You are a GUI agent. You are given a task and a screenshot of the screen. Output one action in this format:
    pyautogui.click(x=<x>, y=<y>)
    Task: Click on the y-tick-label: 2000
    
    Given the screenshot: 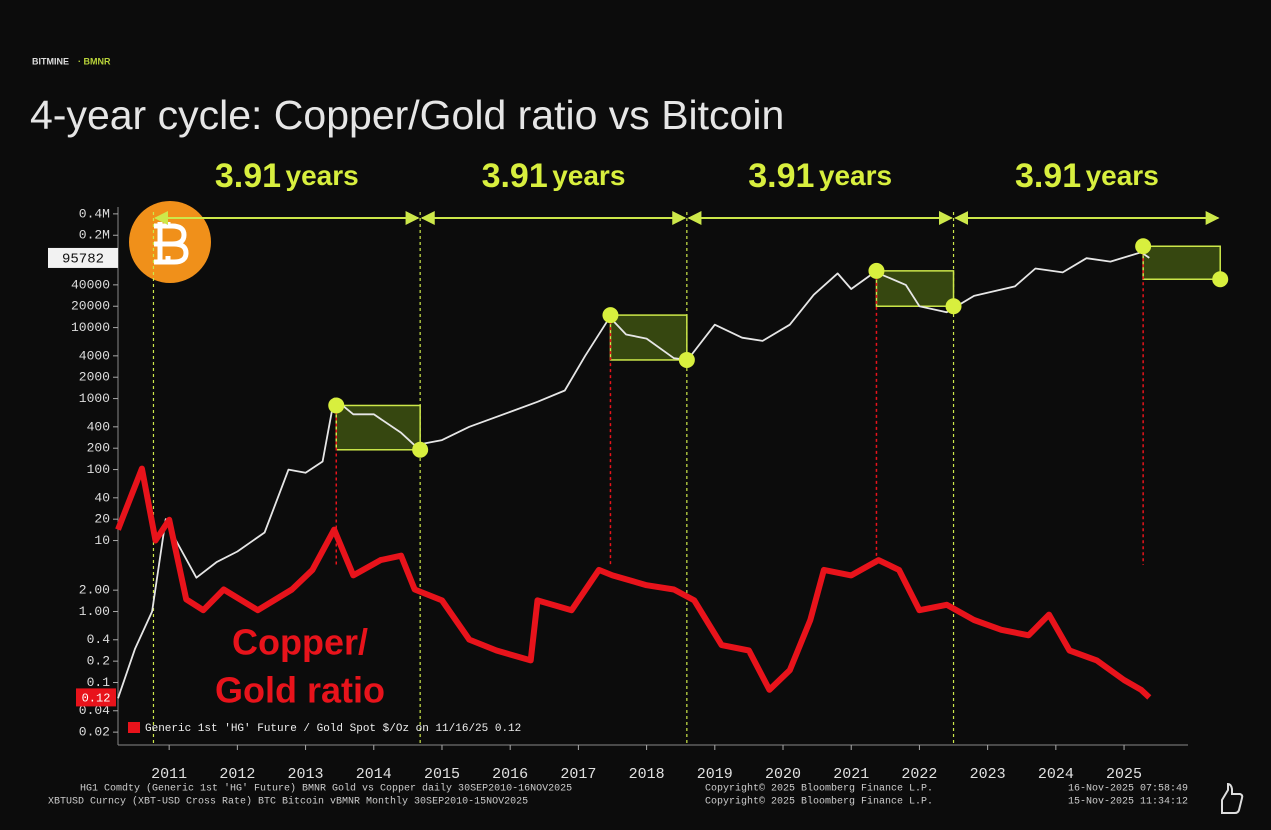 What is the action you would take?
    pyautogui.click(x=94, y=377)
    